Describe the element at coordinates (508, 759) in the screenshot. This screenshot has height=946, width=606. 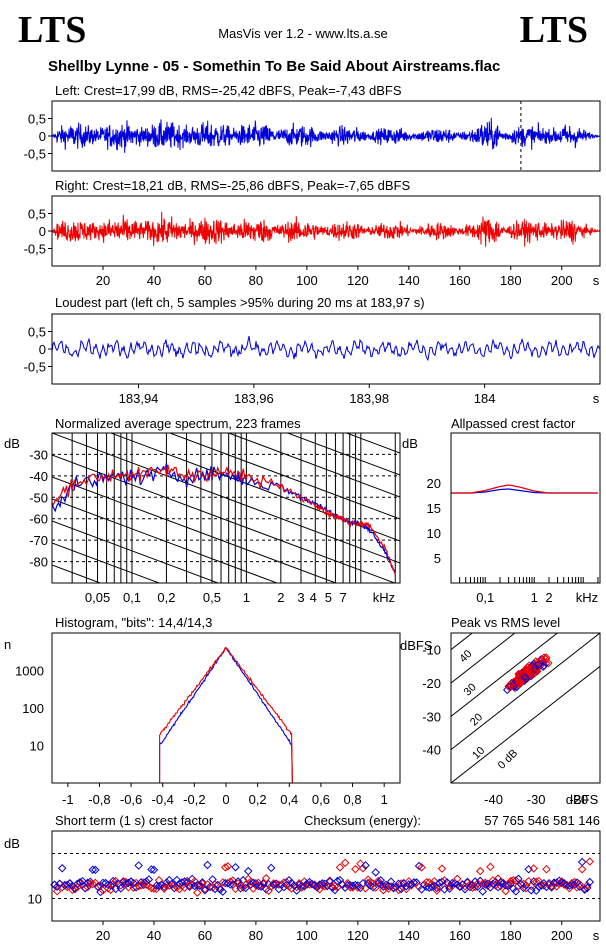
I see `peakrms-diag-label-4: 0 dB` at that location.